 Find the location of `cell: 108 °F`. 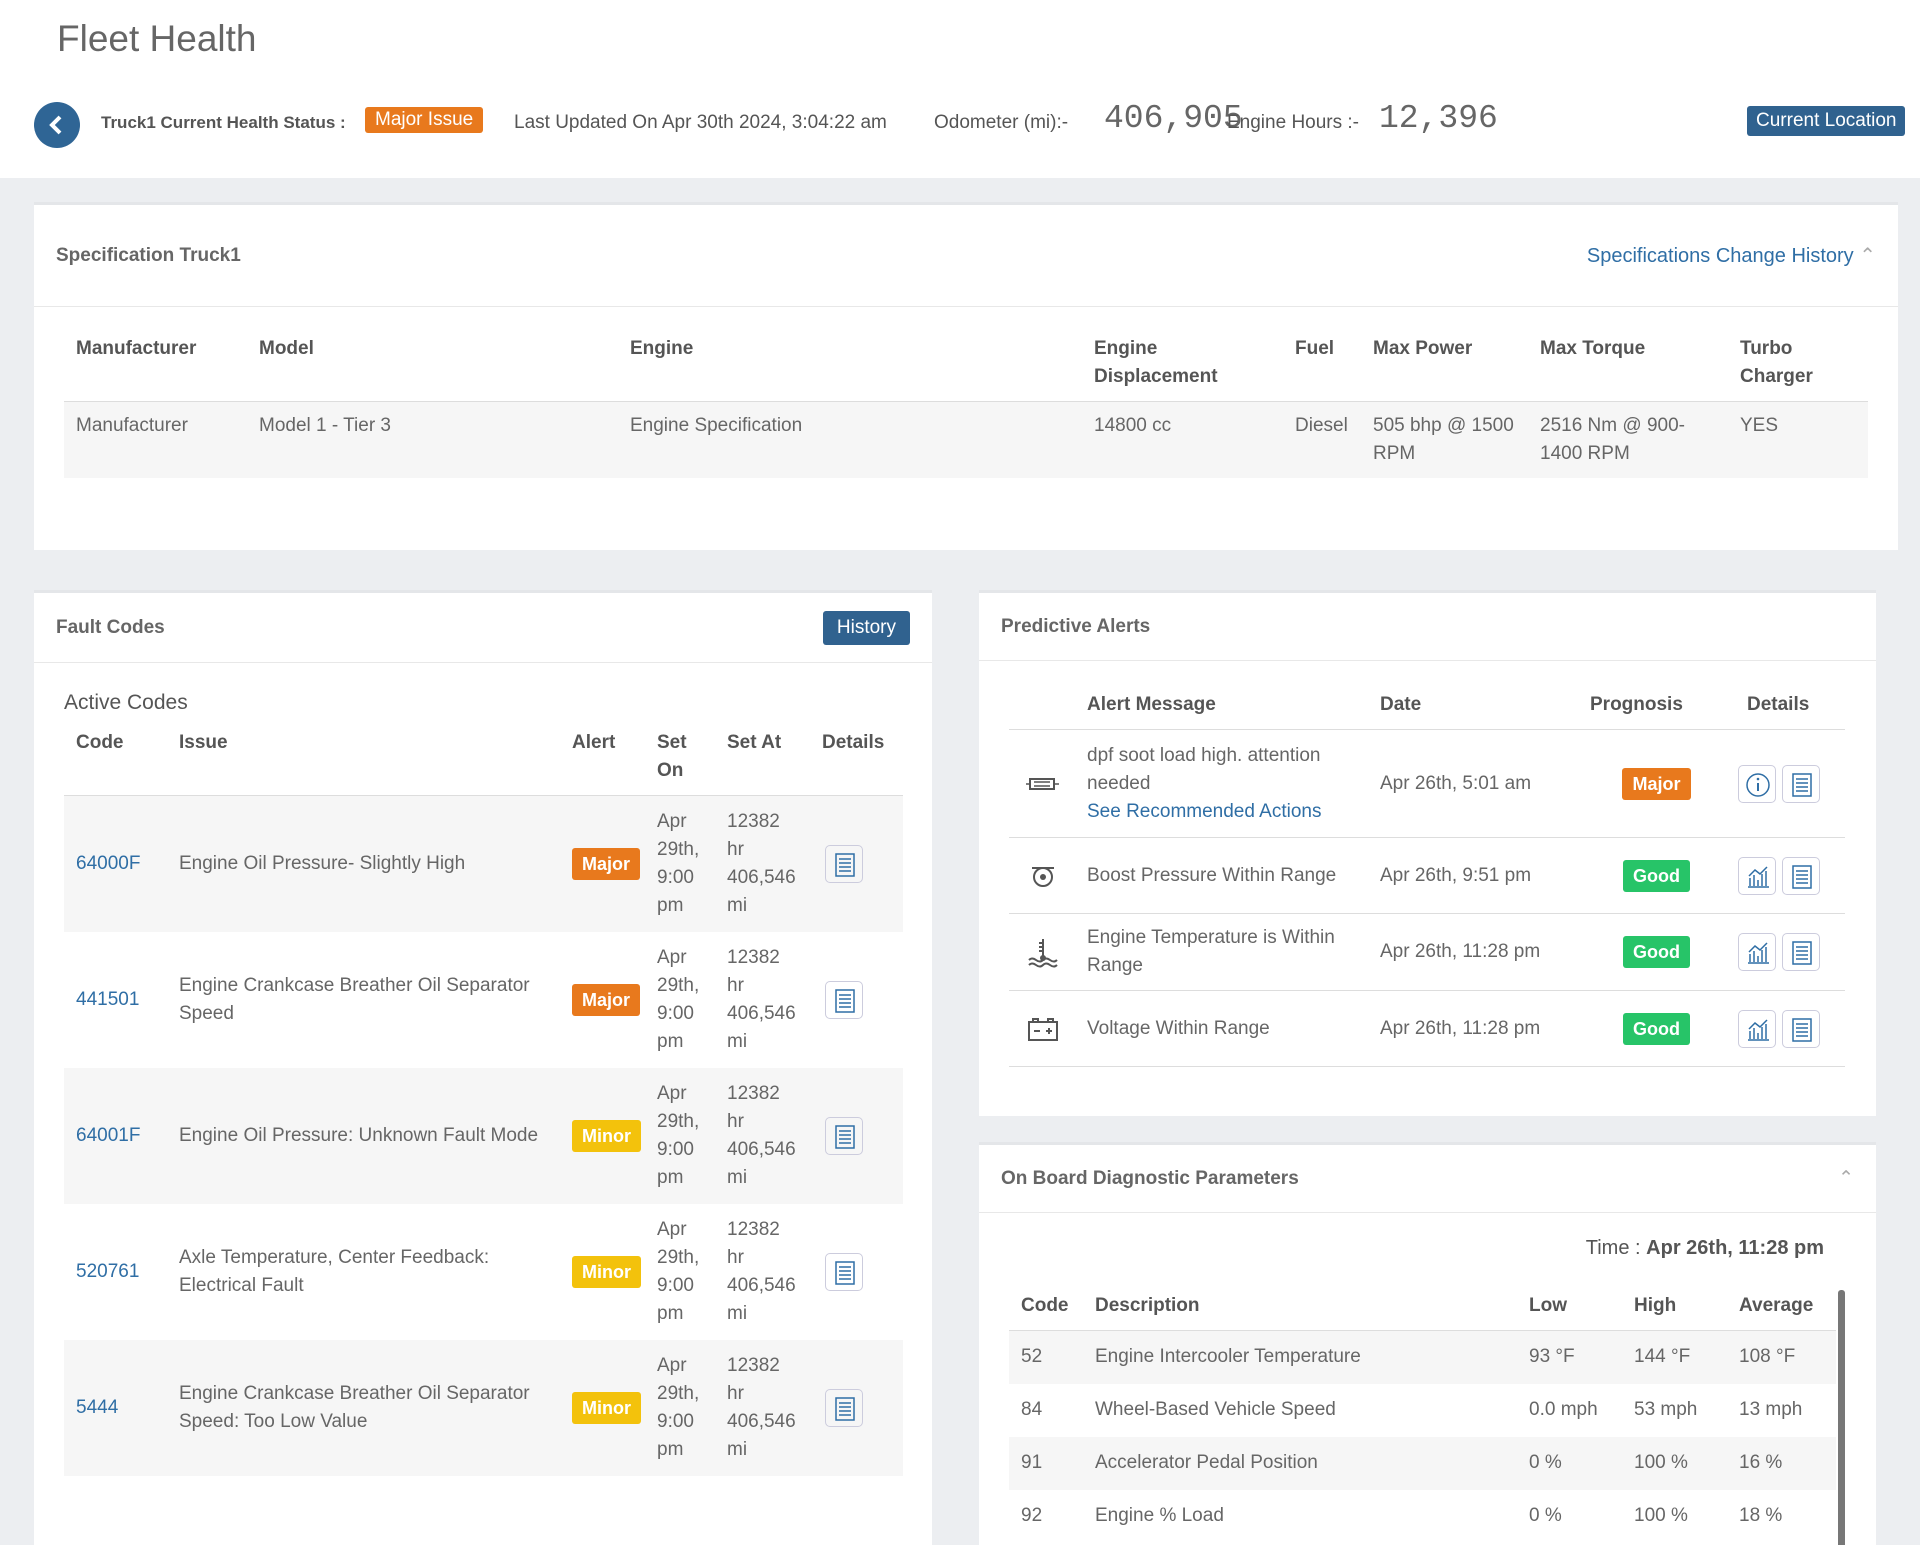

cell: 108 °F is located at coordinates (1767, 1357).